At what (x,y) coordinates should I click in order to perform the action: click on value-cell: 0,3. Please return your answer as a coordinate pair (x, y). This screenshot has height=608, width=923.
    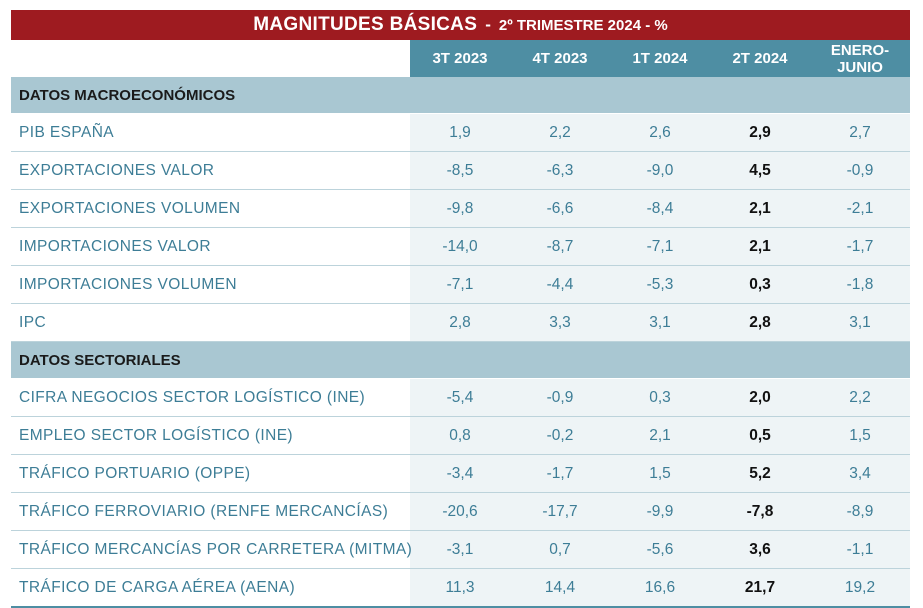
    Looking at the image, I should click on (660, 397).